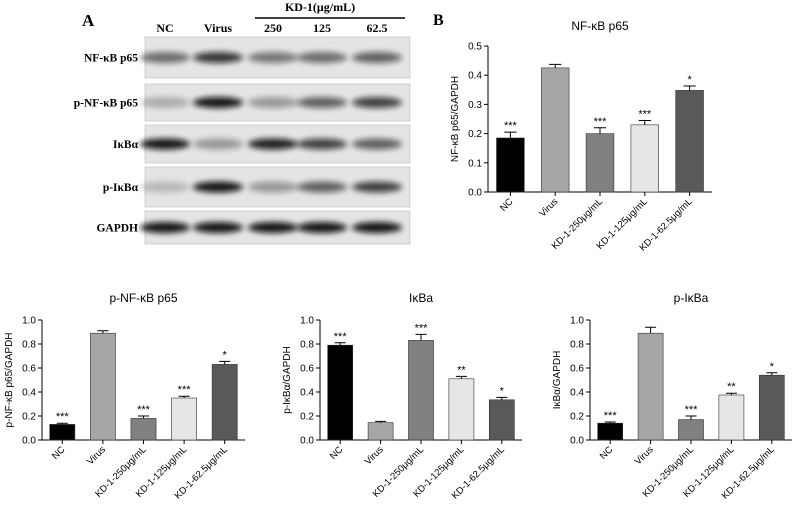 The width and height of the screenshot is (798, 507). Describe the element at coordinates (691, 298) in the screenshot. I see `chart-title: p-IκBa` at that location.